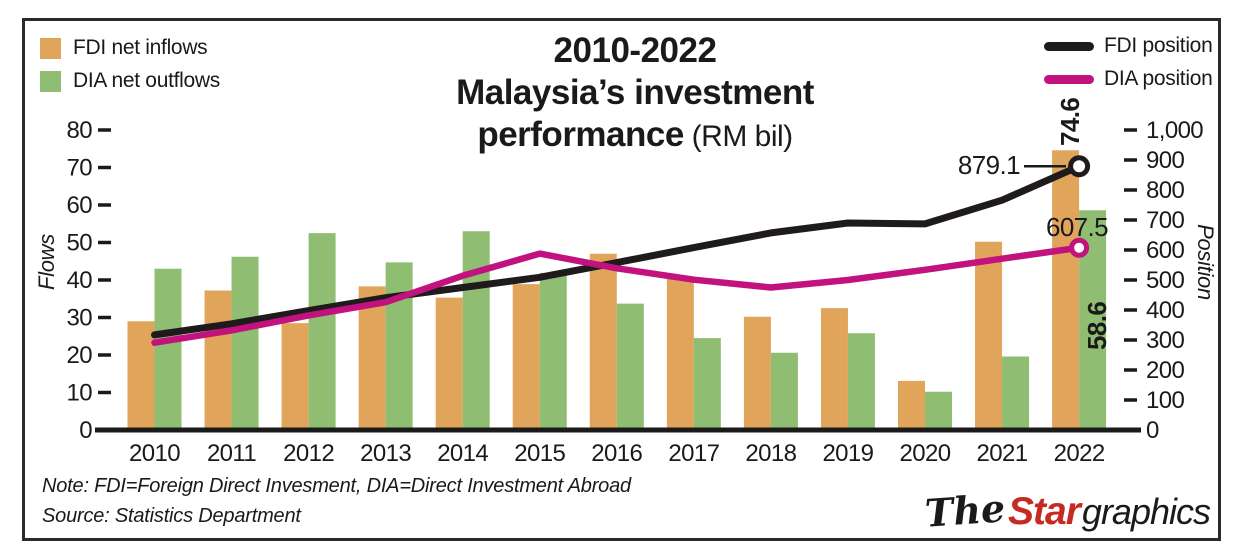  I want to click on x-axis-year-label: 2016, so click(616, 453).